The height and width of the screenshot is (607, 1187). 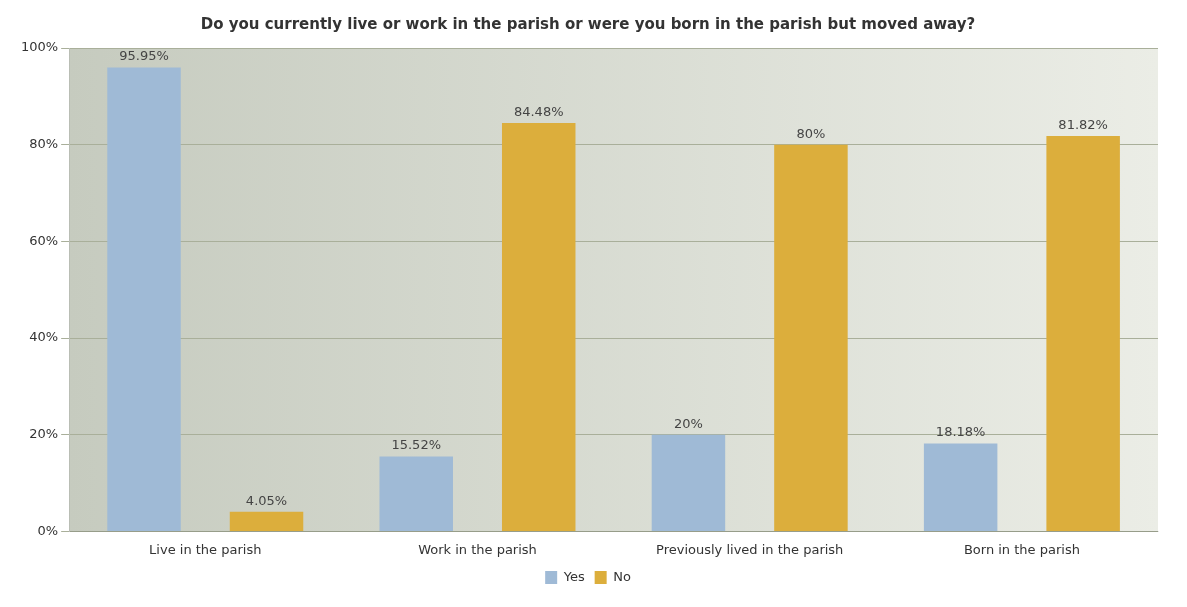 I want to click on data-label: 4.05%, so click(x=266, y=500).